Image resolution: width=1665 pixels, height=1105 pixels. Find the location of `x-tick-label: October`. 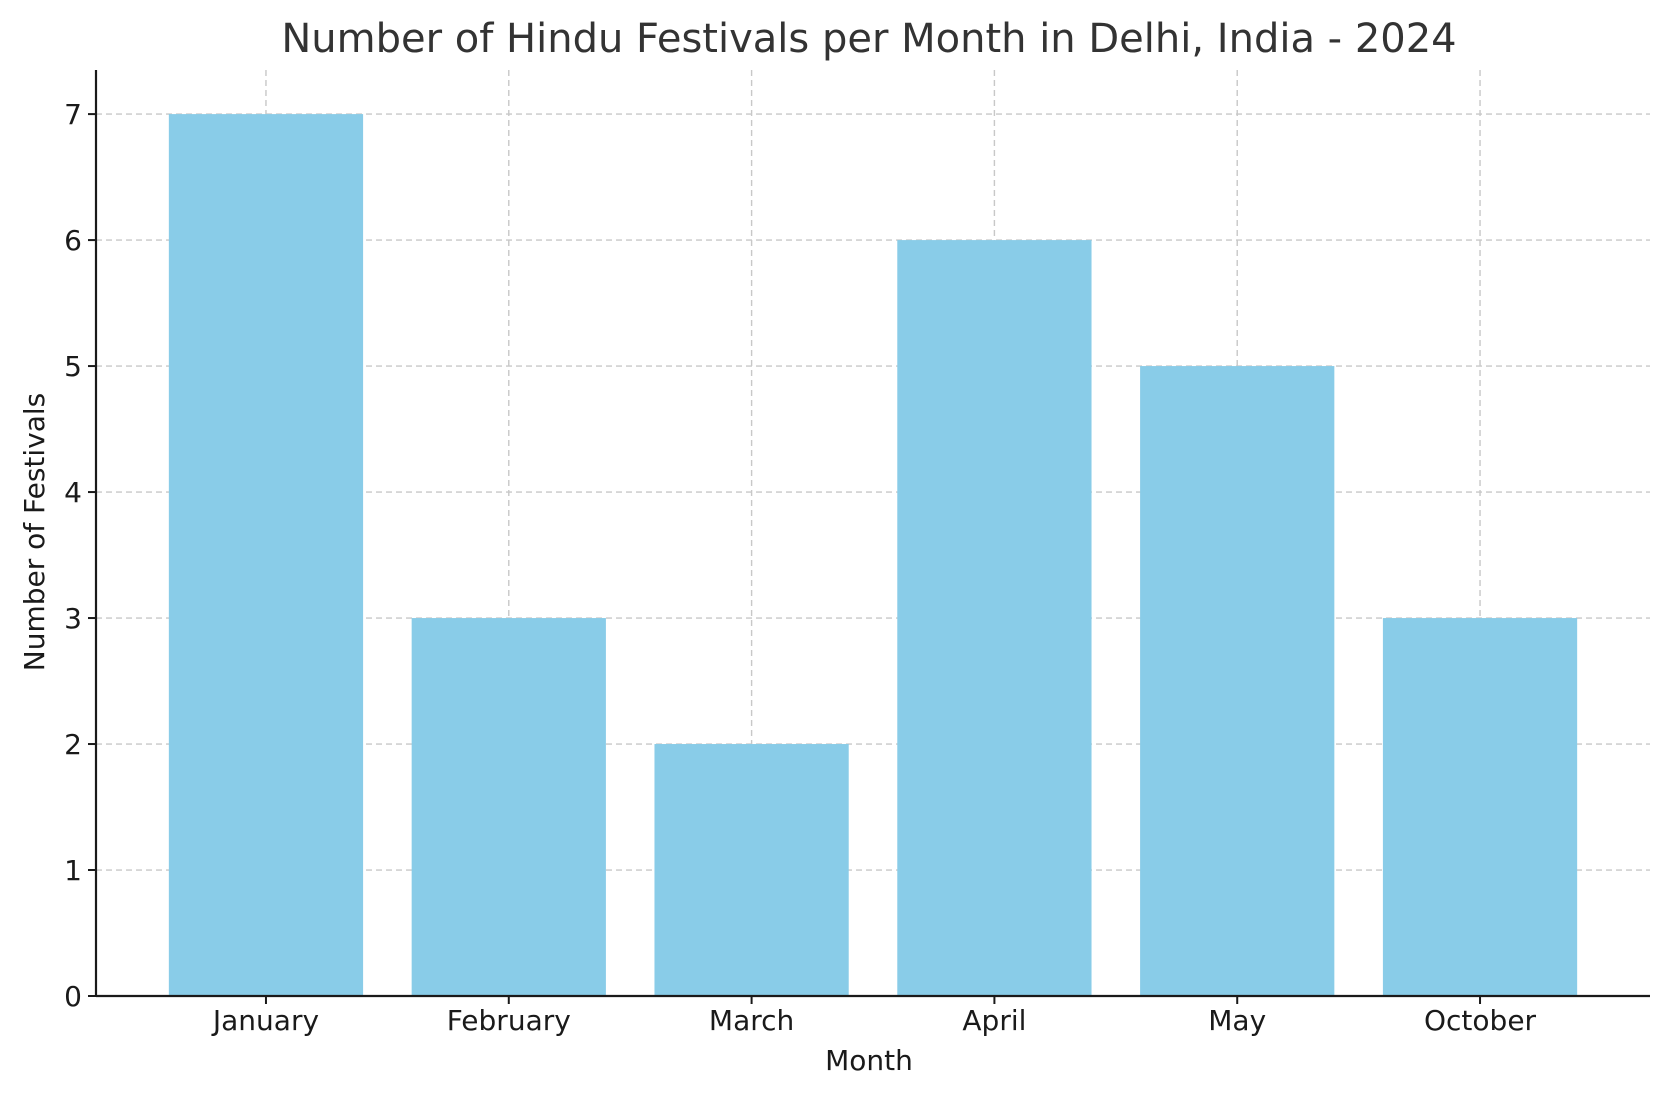

x-tick-label: October is located at coordinates (1480, 1020).